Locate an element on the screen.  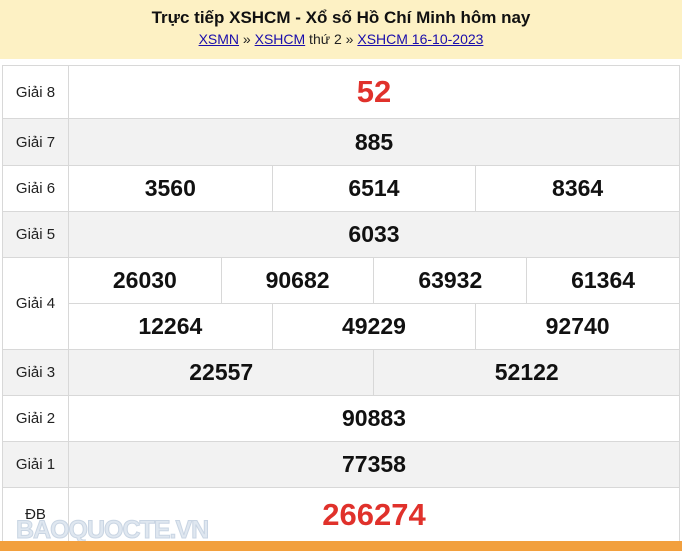
row-giai-5: Giải 5 6033 is located at coordinates (341, 234).